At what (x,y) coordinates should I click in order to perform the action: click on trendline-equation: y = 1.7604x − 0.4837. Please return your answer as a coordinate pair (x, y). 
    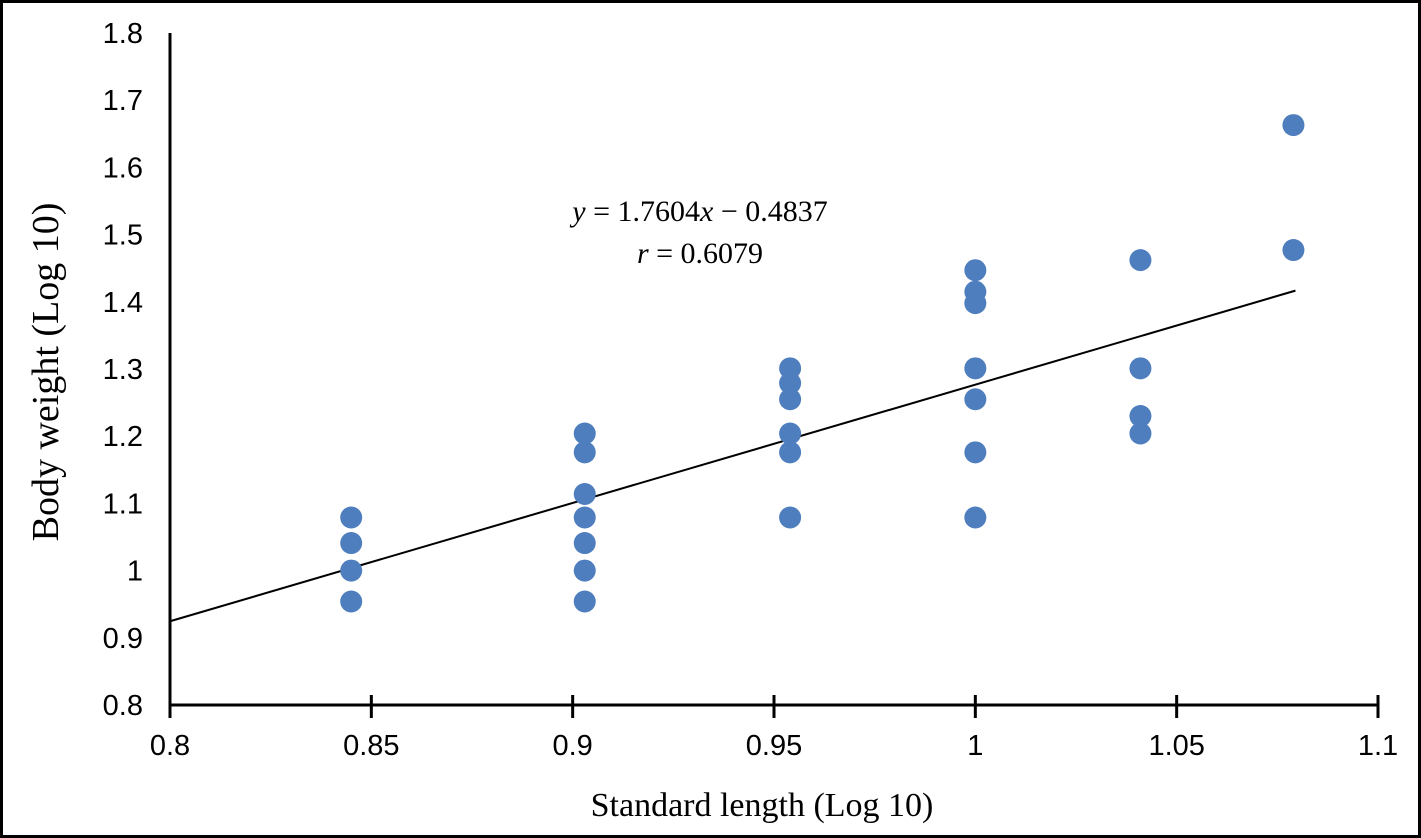
    Looking at the image, I should click on (700, 212).